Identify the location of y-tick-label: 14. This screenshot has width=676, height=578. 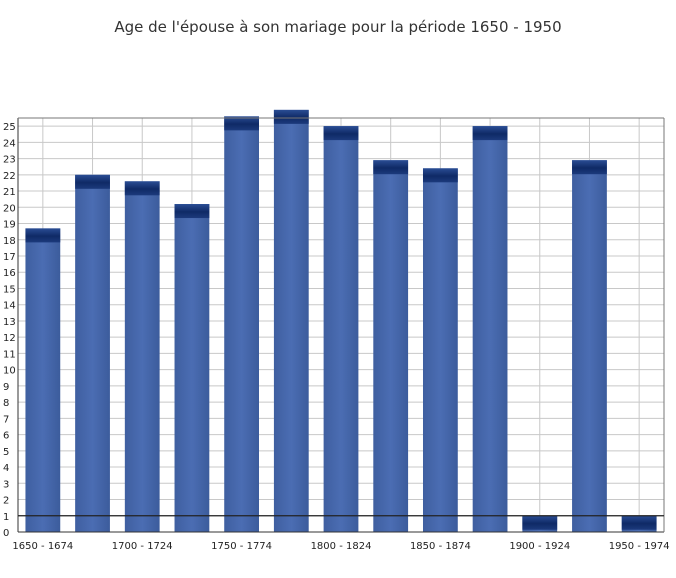
(9, 306).